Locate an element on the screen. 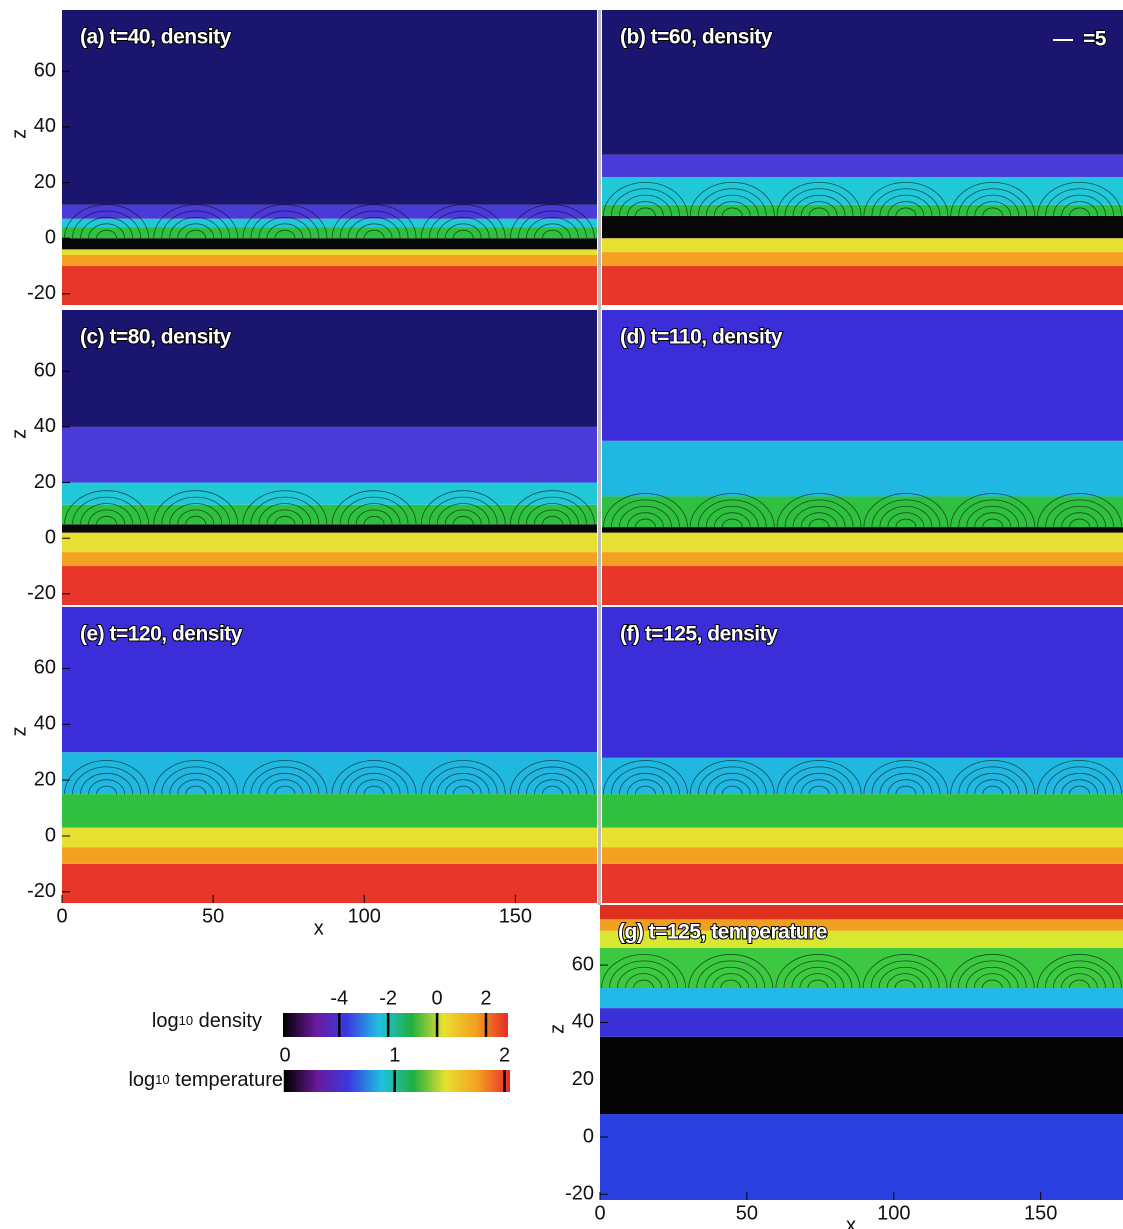  colorbar-label: log10 density is located at coordinates (207, 1021).